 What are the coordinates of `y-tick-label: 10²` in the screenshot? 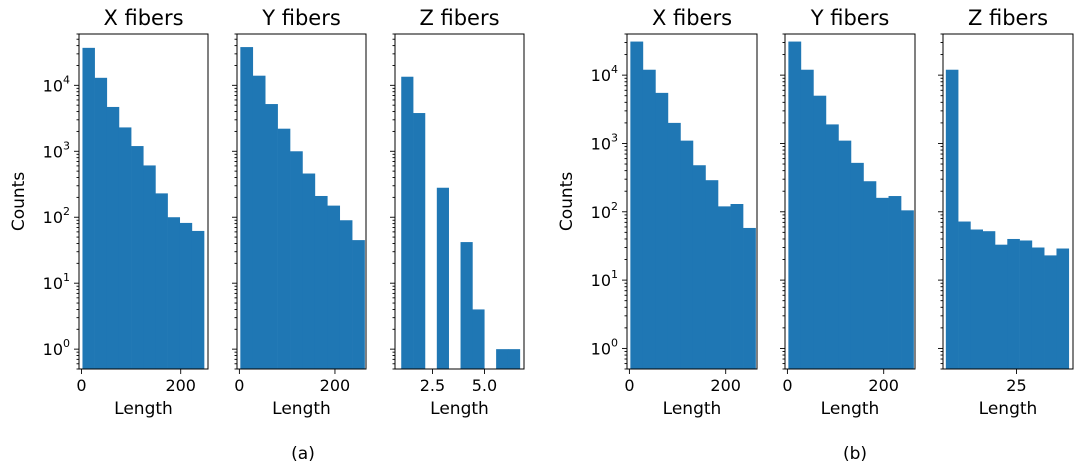 It's located at (604, 211).